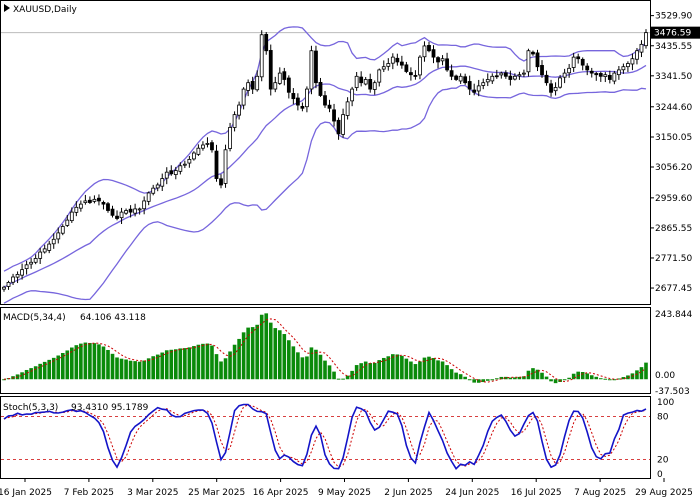 The image size is (700, 500). I want to click on macd-signal-line, so click(325, 350).